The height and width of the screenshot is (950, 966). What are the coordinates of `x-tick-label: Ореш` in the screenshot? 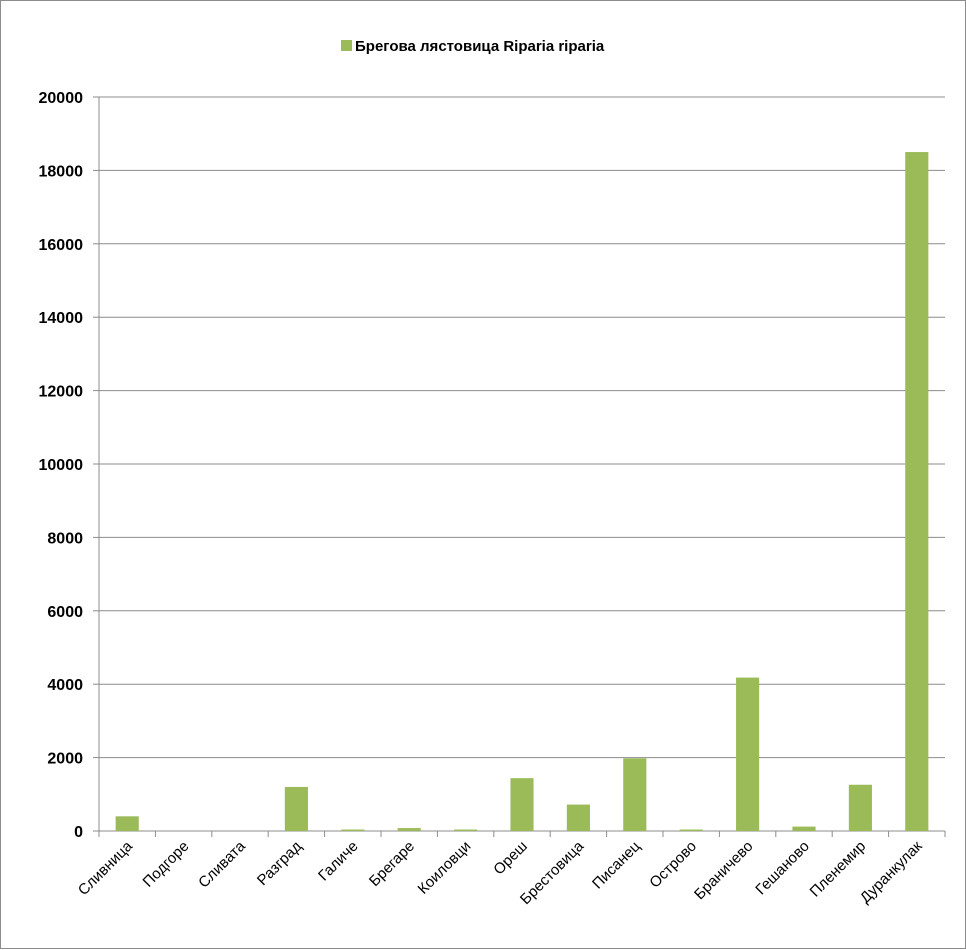 It's located at (510, 858).